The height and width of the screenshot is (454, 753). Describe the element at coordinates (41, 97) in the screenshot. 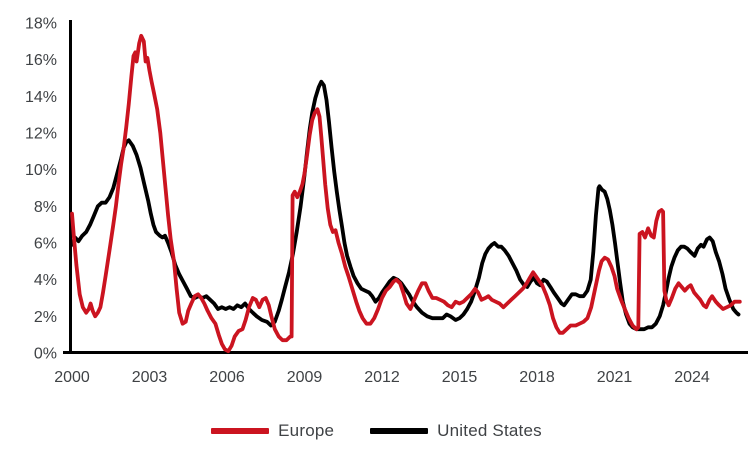

I see `y-axis-tick-label: 14%` at that location.